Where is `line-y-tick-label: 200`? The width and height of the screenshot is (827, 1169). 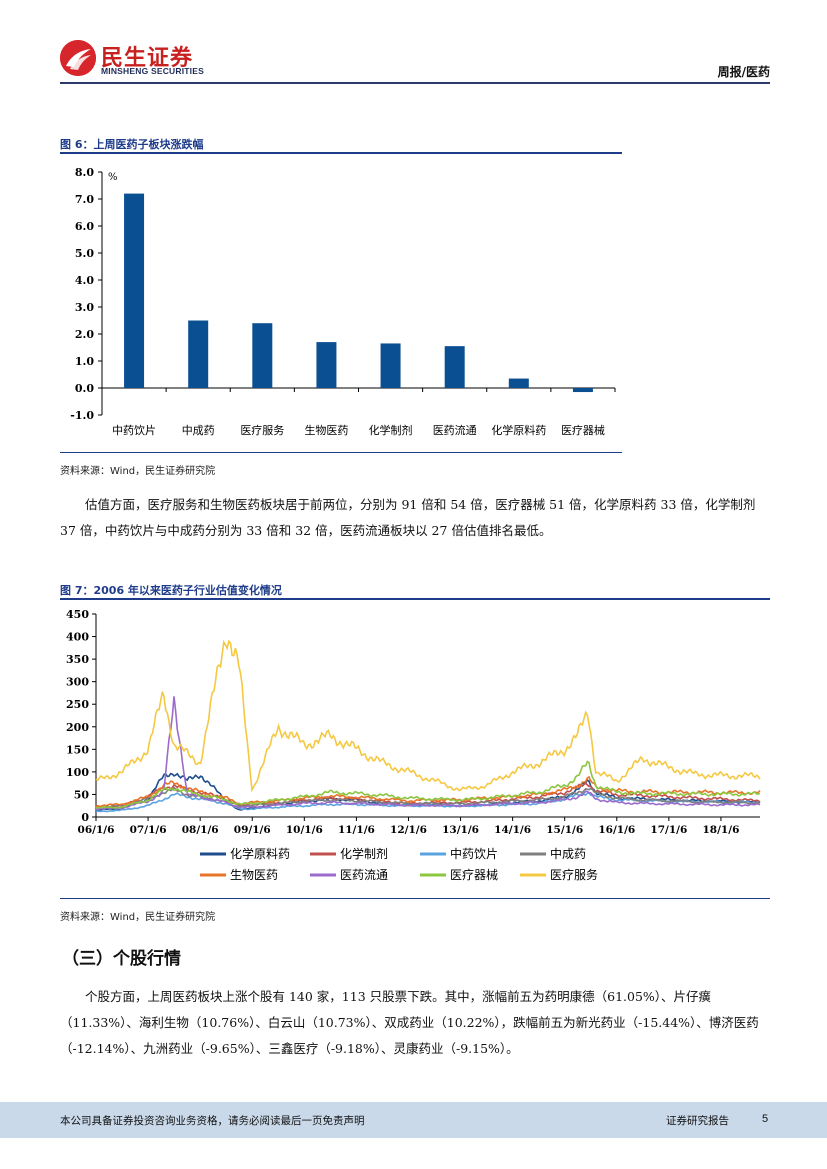
line-y-tick-label: 200 is located at coordinates (77, 727).